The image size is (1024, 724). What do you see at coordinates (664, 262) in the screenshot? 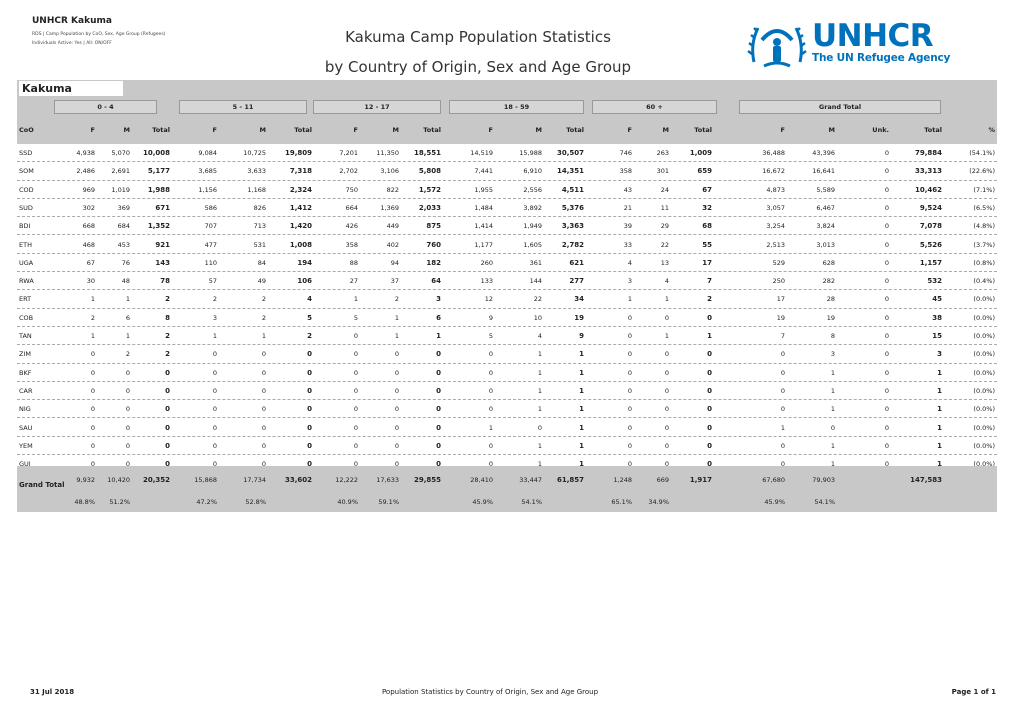
I see `table-cell: 13` at bounding box center [664, 262].